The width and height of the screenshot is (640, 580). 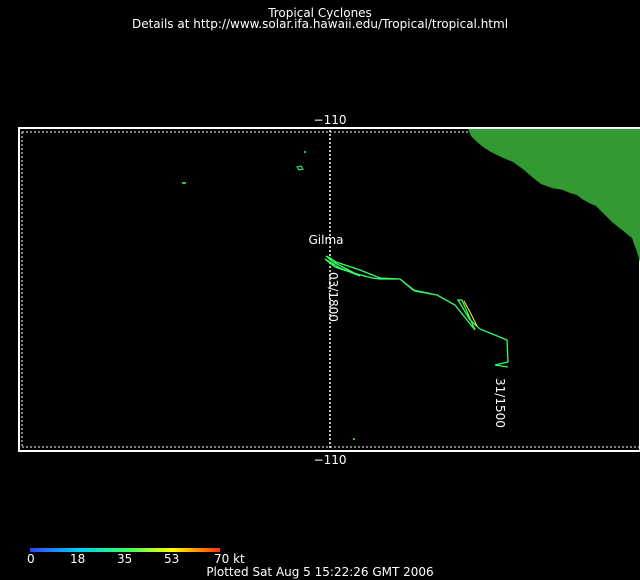 What do you see at coordinates (78, 559) in the screenshot?
I see `colorbar-tick-18: 18` at bounding box center [78, 559].